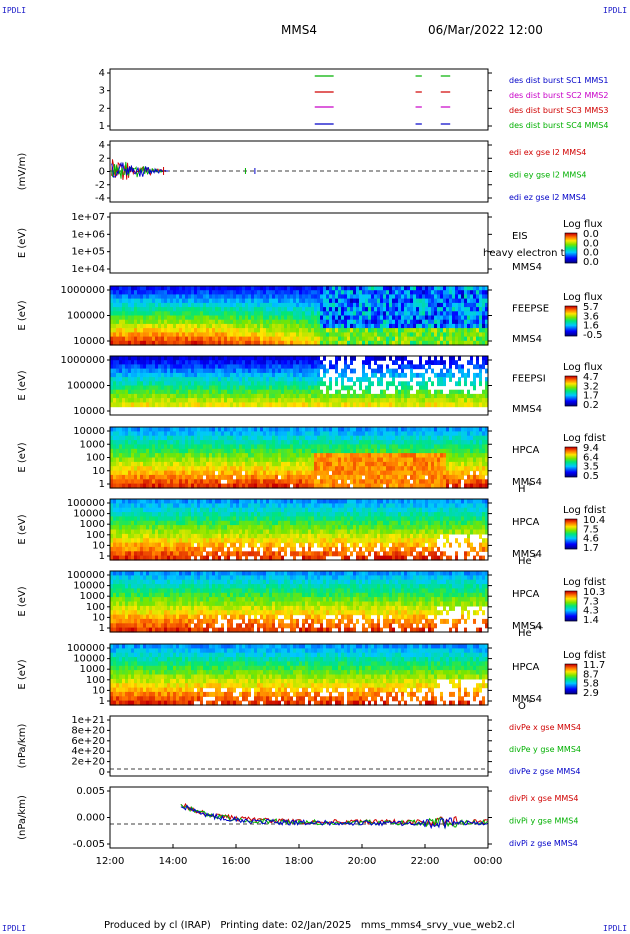  Describe the element at coordinates (102, 73) in the screenshot. I see `ytick-label-burst: 4` at that location.